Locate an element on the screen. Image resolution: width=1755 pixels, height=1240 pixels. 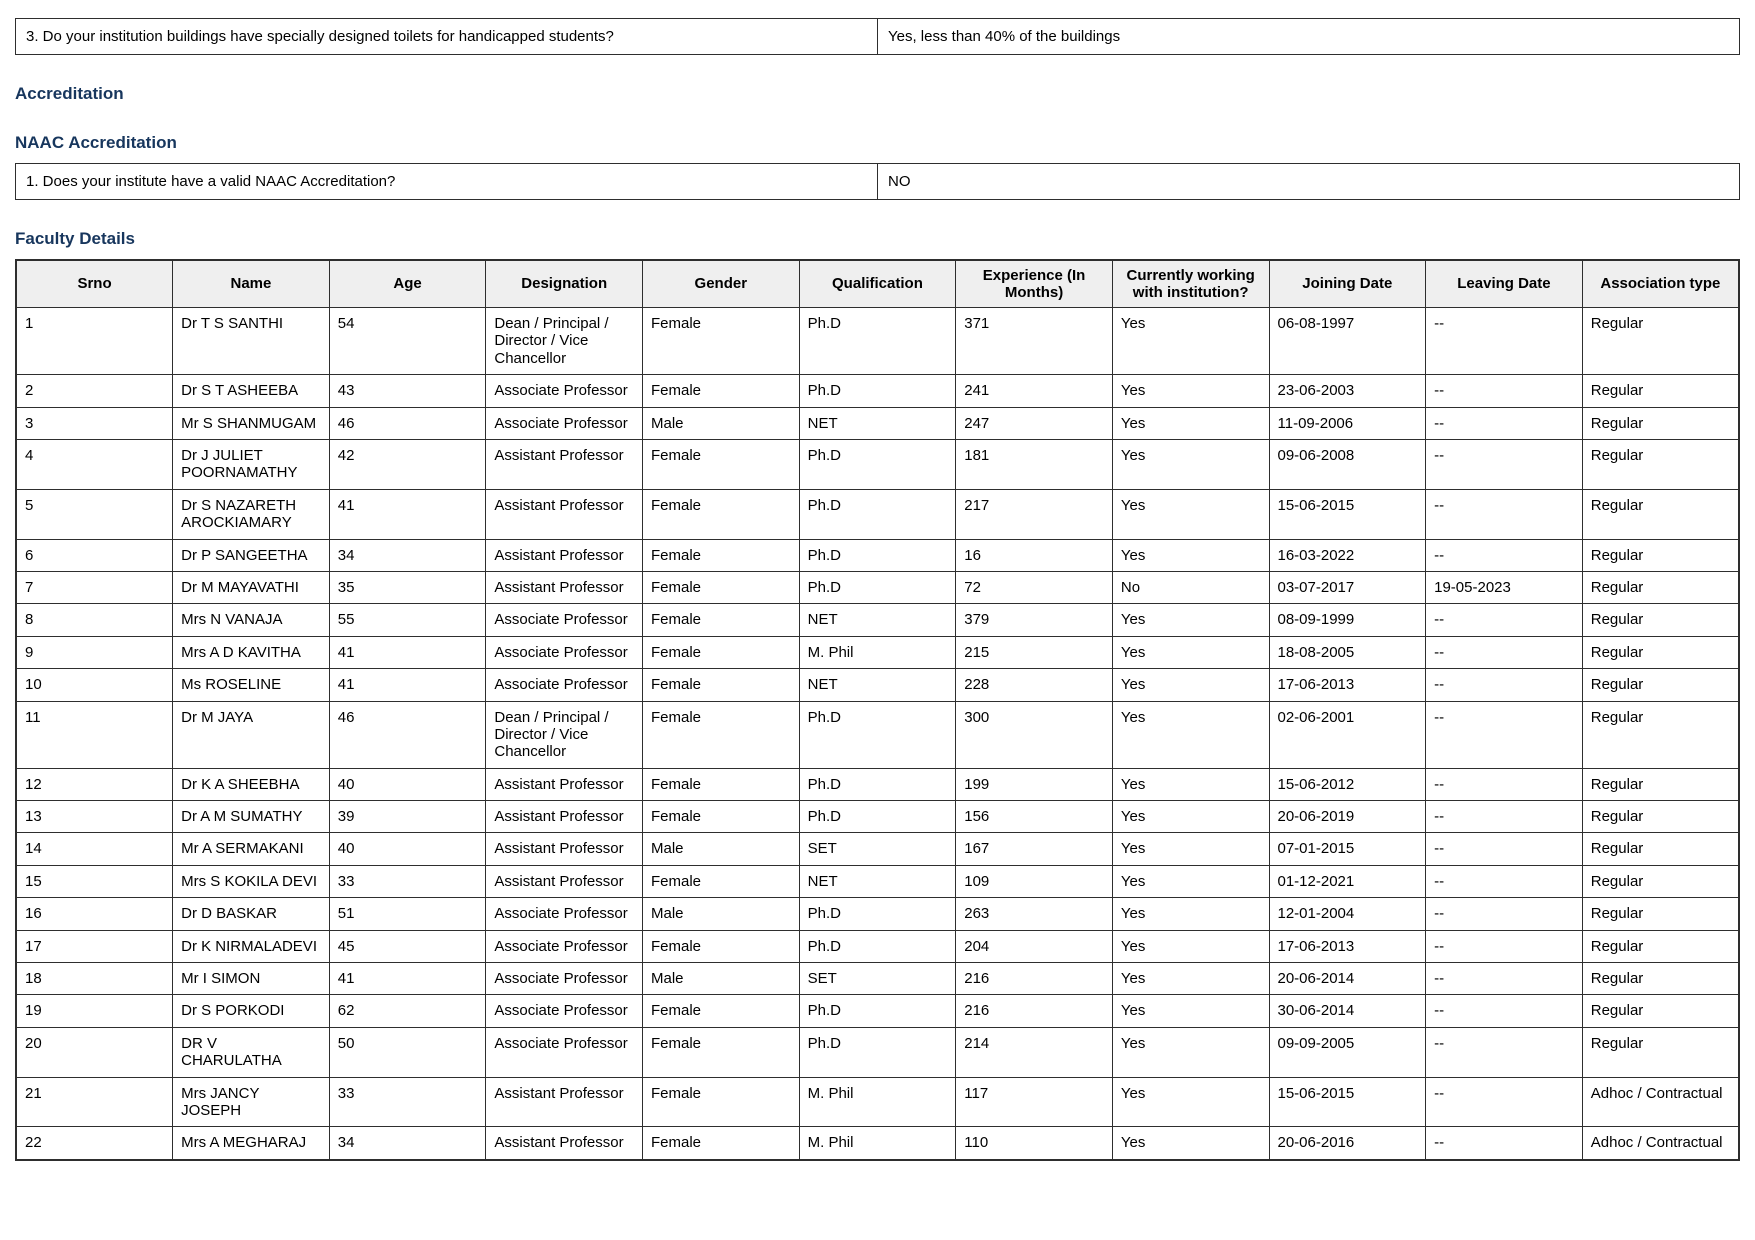
question-answer: Yes, less than 40% of the buildings is located at coordinates (1308, 36).